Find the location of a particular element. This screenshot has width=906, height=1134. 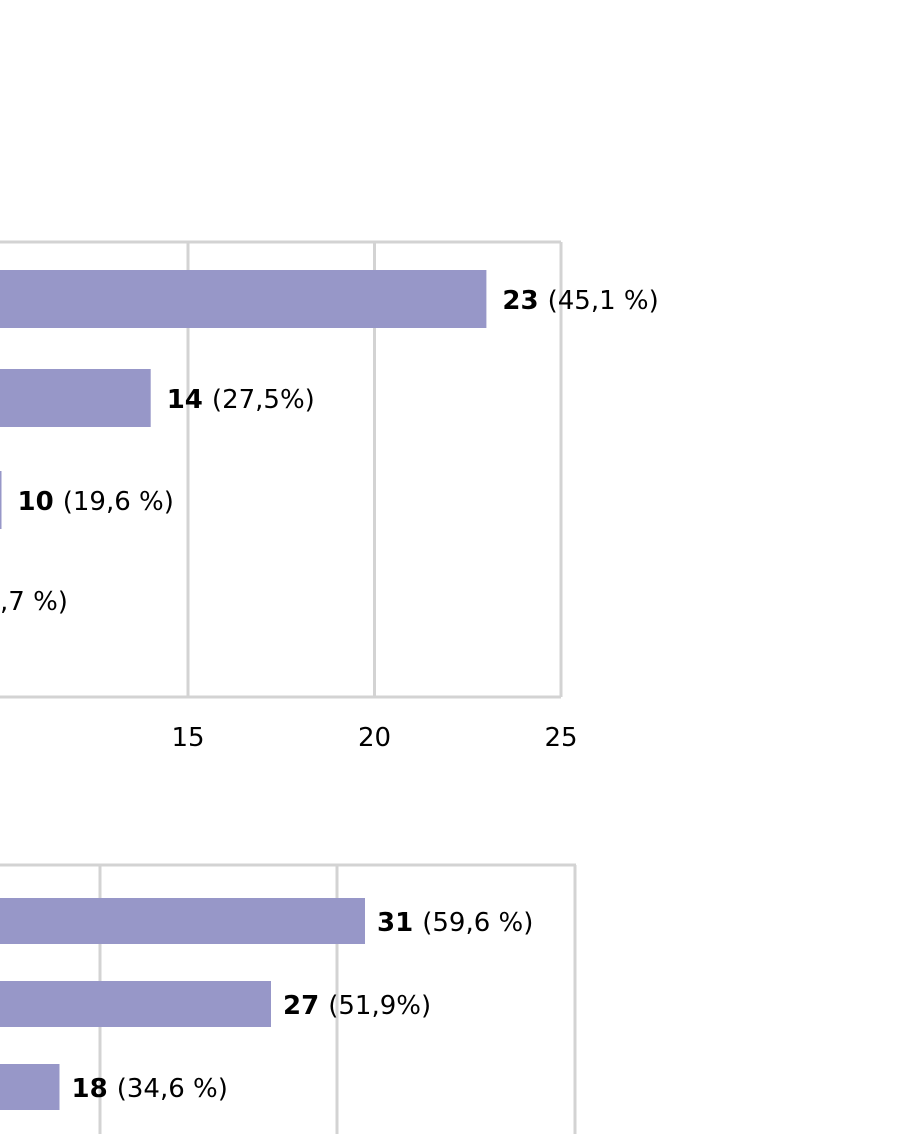

bar-percent: (34,6 %) is located at coordinates (172, 1089).